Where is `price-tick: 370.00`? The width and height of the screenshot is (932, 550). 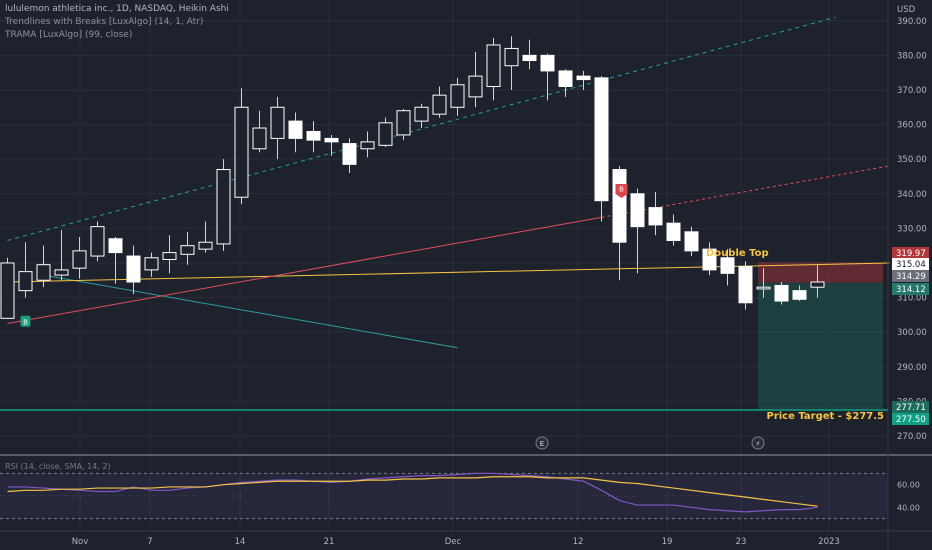
price-tick: 370.00 is located at coordinates (912, 91).